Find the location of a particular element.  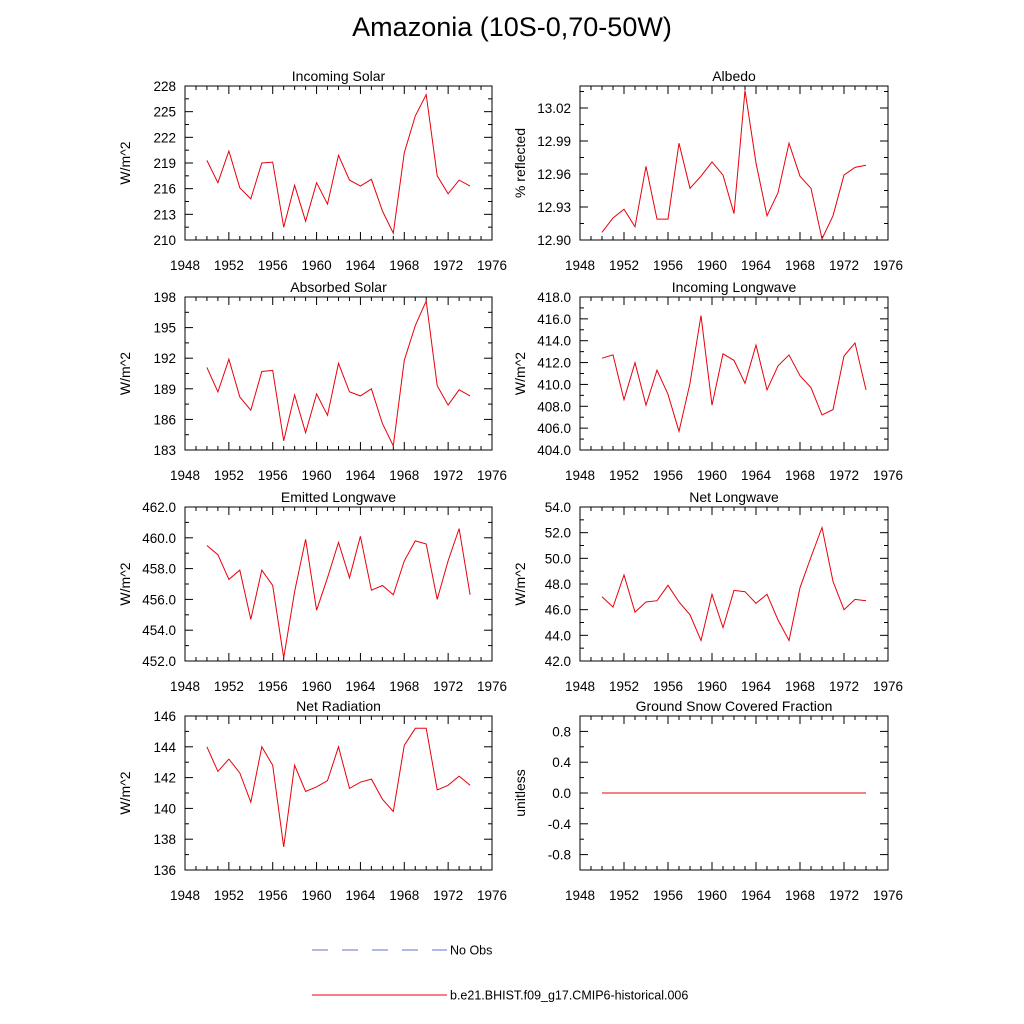

y-tick-label: 458.0 is located at coordinates (159, 569).